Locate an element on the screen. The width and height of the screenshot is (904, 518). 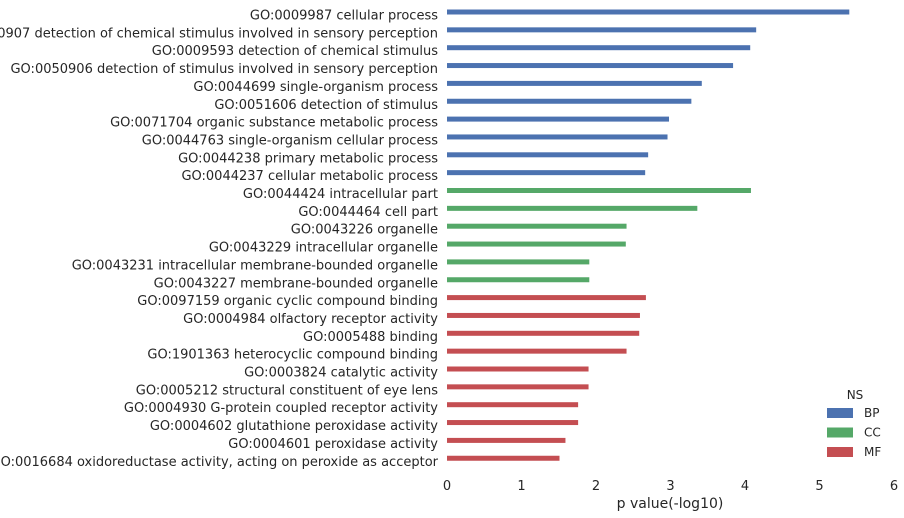
category-label: GO:0004601 peroxidase activity is located at coordinates (333, 444).